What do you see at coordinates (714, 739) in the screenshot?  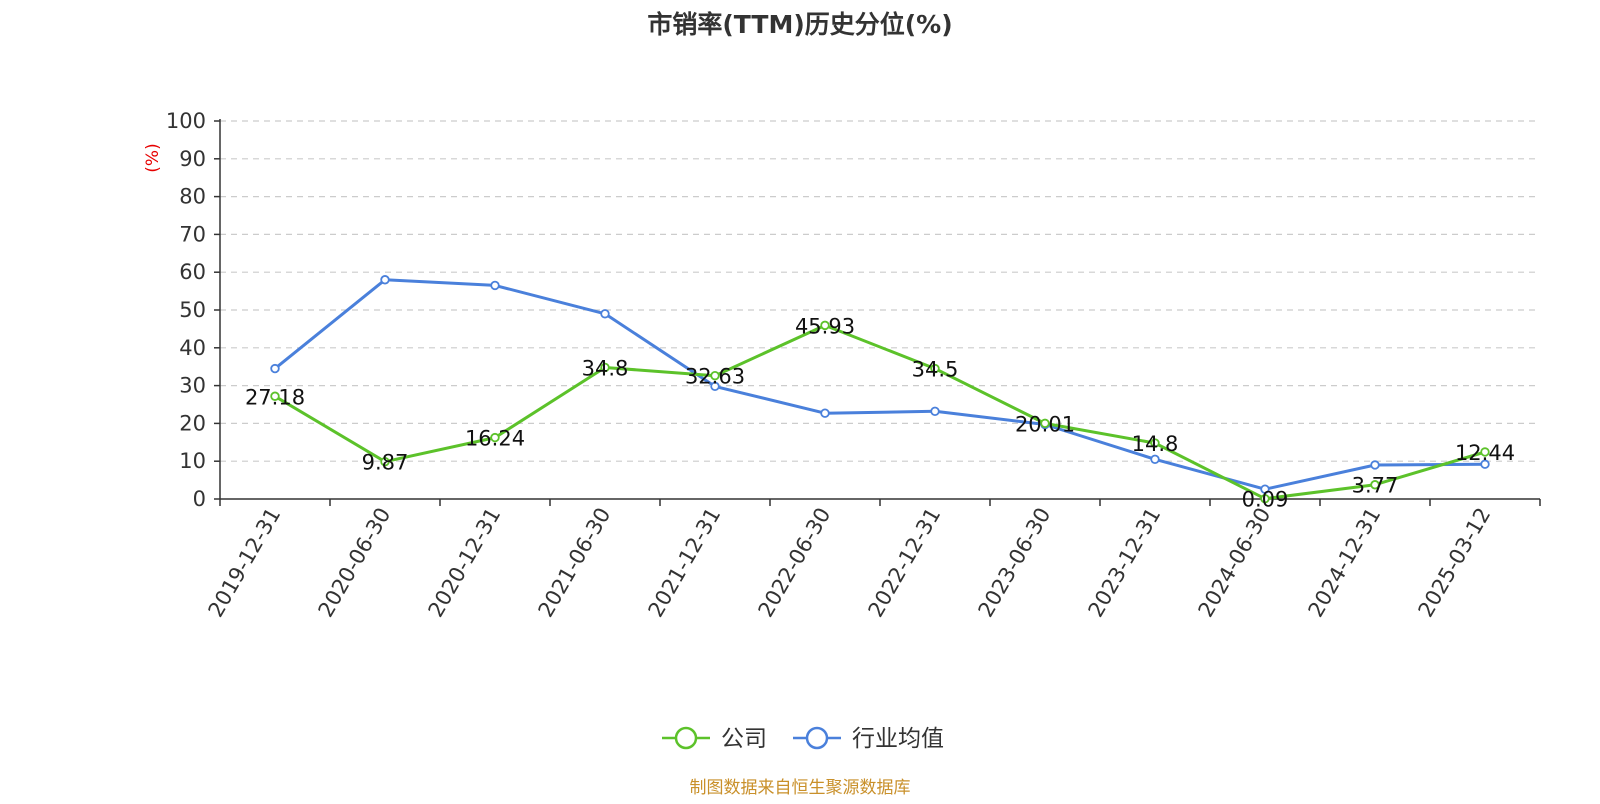 I see `legend-item-0: 公司` at bounding box center [714, 739].